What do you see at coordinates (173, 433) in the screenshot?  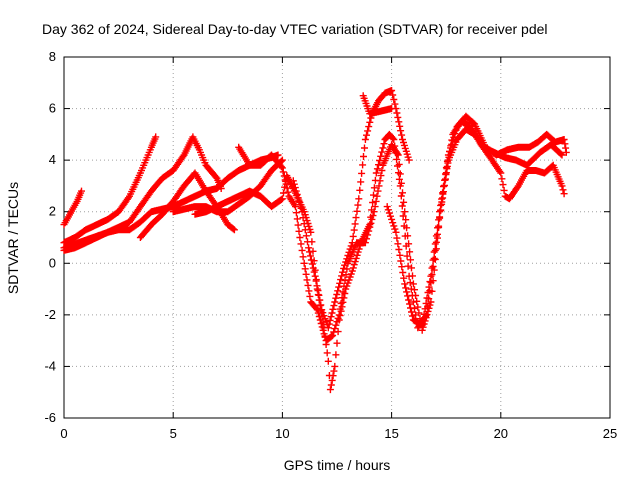 I see `x-tick-label: 5` at bounding box center [173, 433].